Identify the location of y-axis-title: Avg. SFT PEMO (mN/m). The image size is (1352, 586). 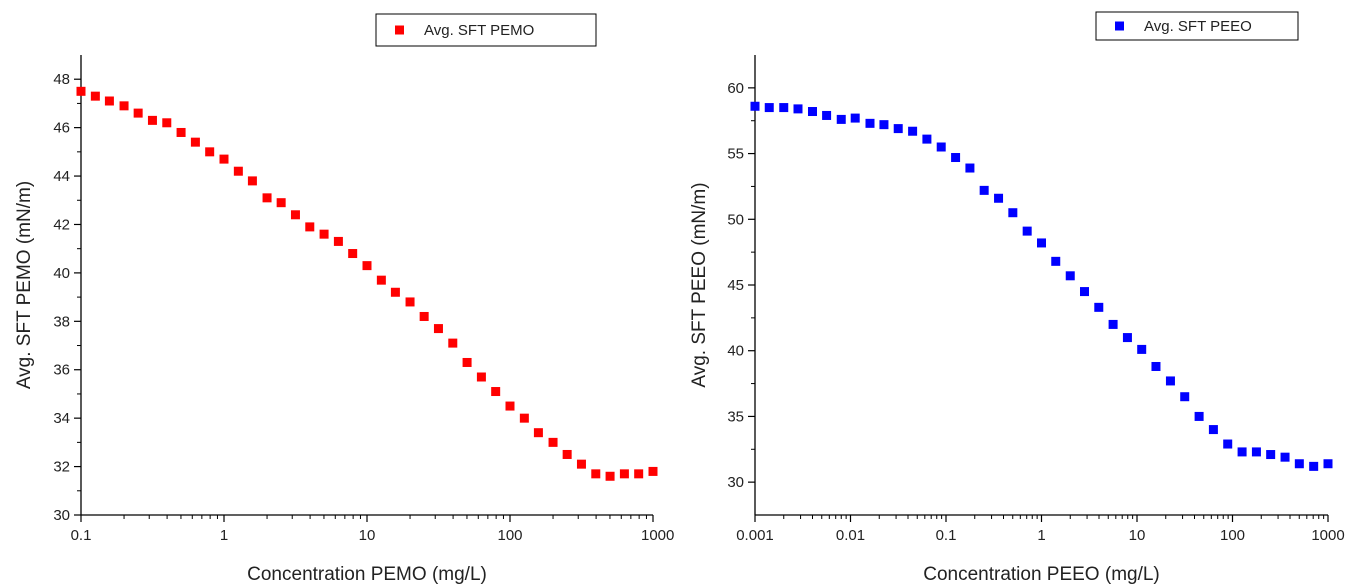
(24, 285).